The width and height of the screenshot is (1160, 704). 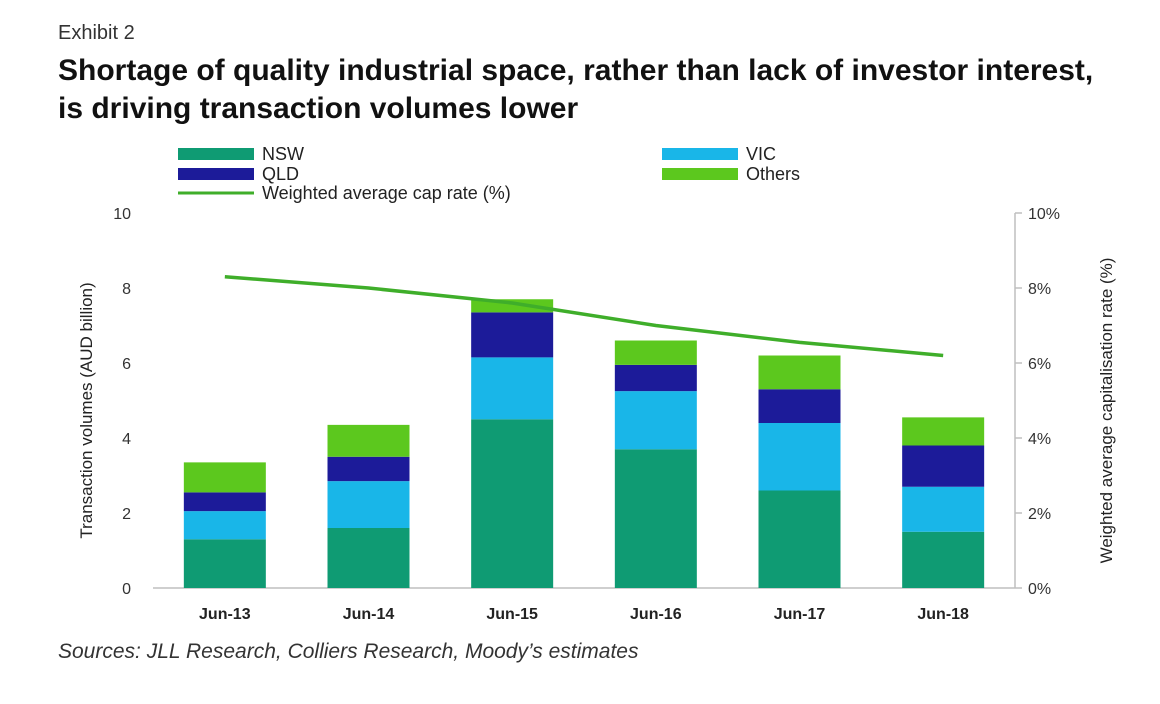 I want to click on legend-swatch-qld, so click(x=216, y=174).